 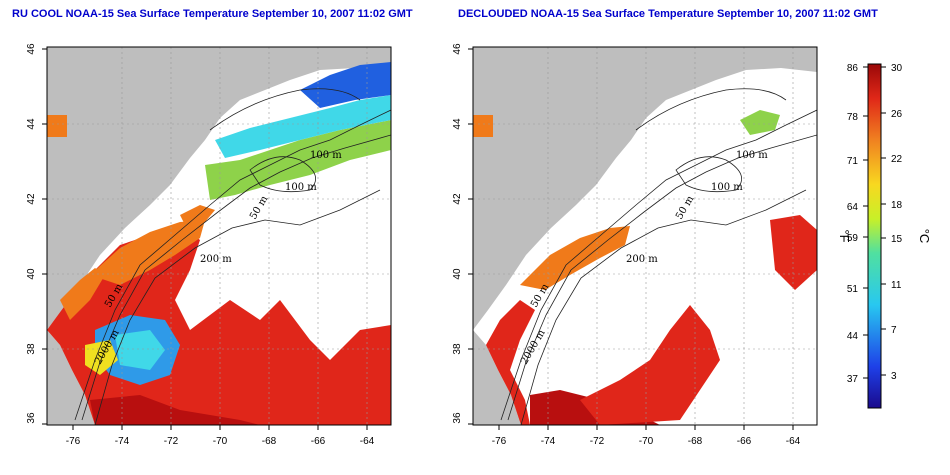 What do you see at coordinates (71, 377) in the screenshot?
I see `land-southwest-left` at bounding box center [71, 377].